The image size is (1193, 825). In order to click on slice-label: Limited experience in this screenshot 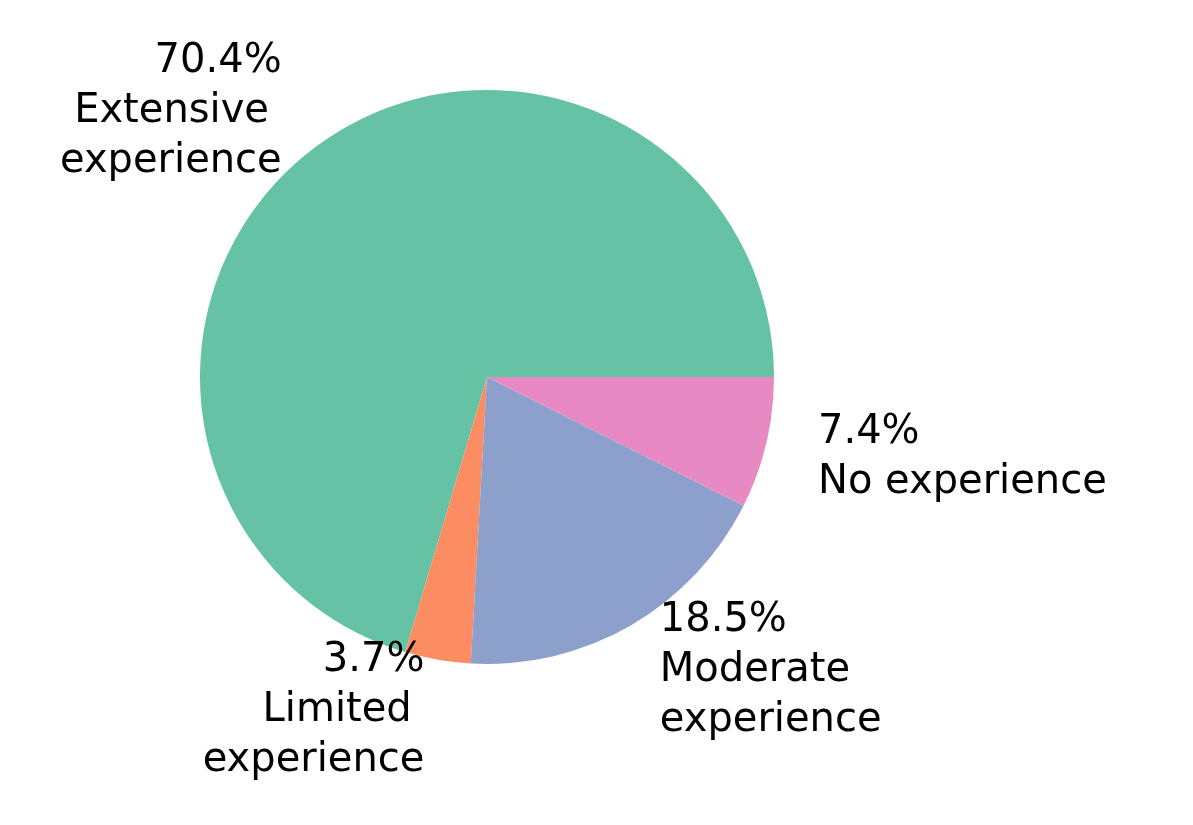, I will do `click(313, 732)`.